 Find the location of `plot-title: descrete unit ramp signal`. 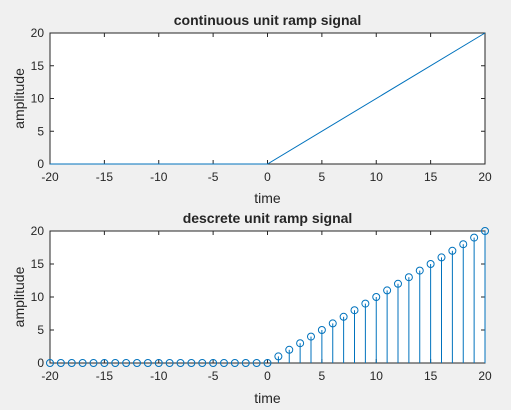

plot-title: descrete unit ramp signal is located at coordinates (268, 218).